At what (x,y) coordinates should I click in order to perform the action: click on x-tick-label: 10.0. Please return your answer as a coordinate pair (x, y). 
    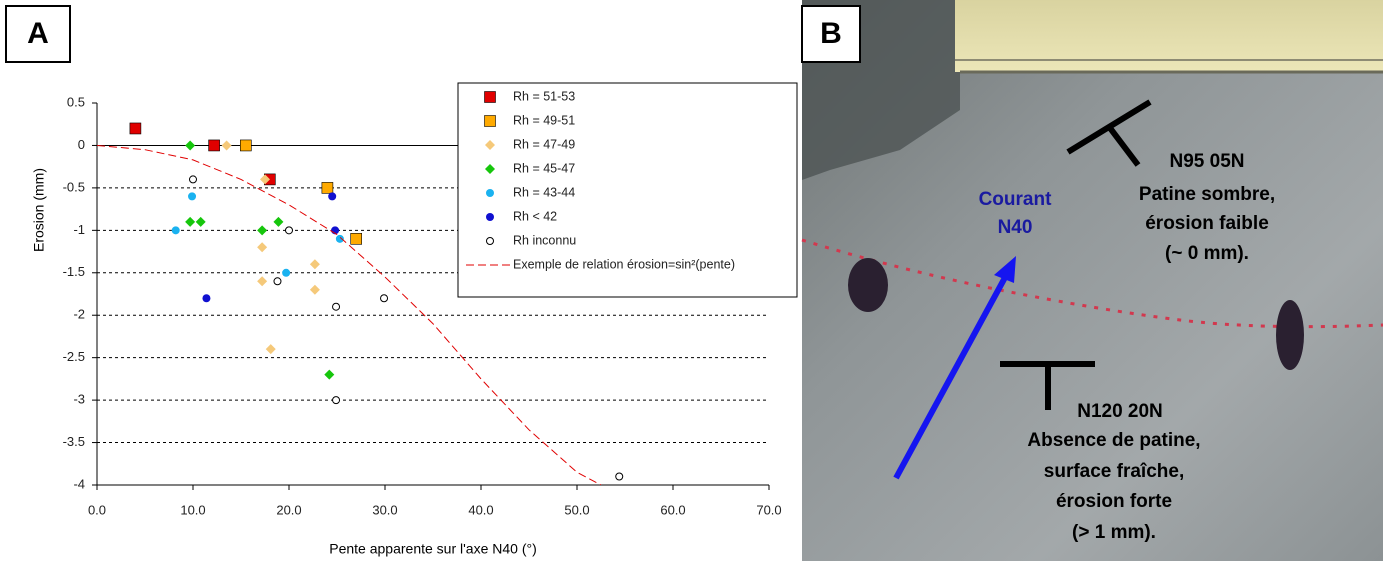
    Looking at the image, I should click on (192, 509).